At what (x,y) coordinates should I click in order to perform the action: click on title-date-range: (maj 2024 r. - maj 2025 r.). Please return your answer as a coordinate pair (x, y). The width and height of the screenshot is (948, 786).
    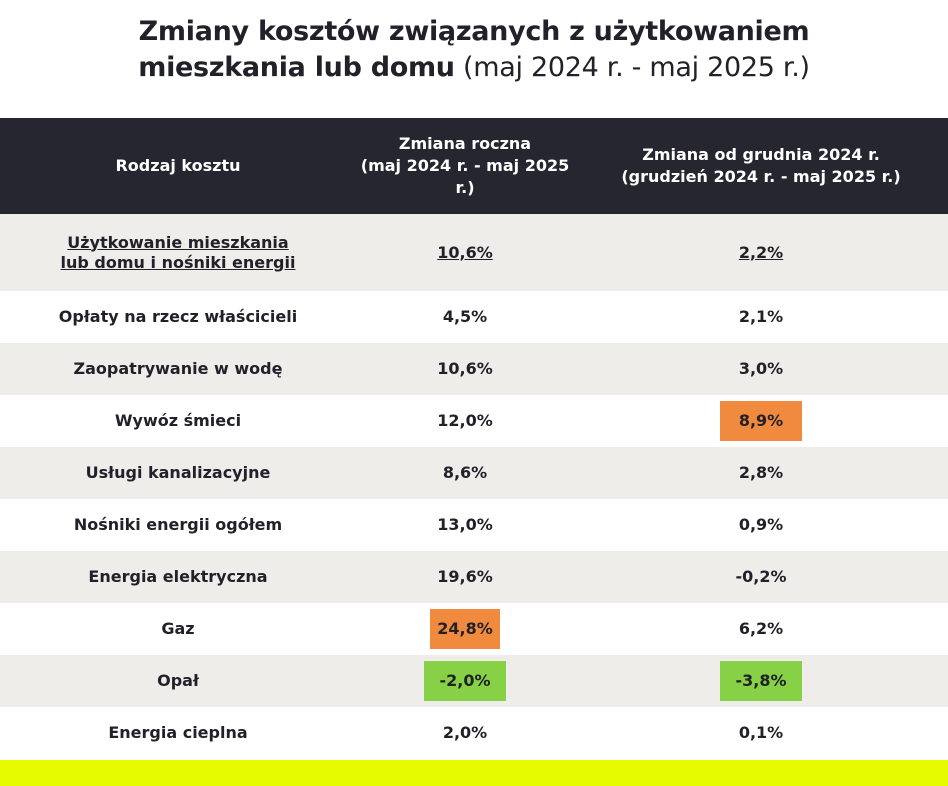
    Looking at the image, I should click on (632, 67).